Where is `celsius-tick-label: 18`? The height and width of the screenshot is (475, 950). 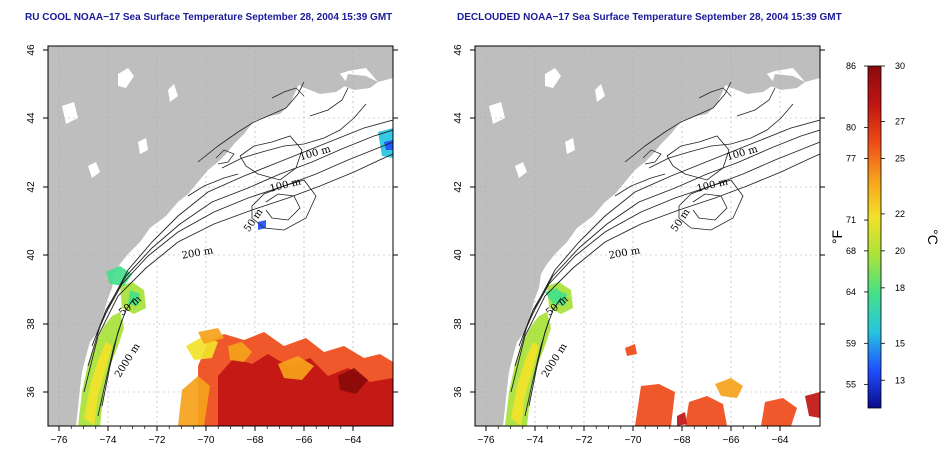
celsius-tick-label: 18 is located at coordinates (900, 288).